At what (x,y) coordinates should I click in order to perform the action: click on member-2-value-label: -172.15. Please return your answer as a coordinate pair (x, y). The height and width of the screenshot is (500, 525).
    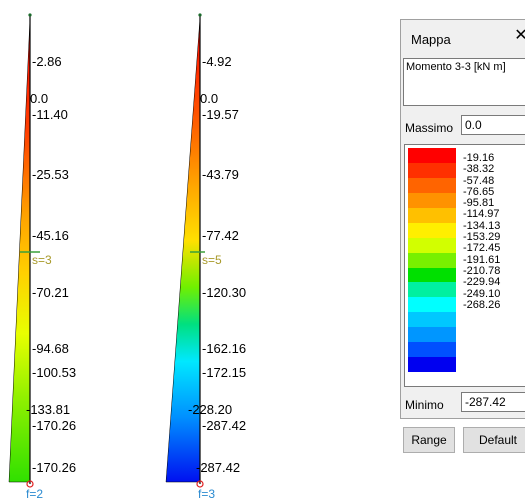
    Looking at the image, I should click on (224, 372).